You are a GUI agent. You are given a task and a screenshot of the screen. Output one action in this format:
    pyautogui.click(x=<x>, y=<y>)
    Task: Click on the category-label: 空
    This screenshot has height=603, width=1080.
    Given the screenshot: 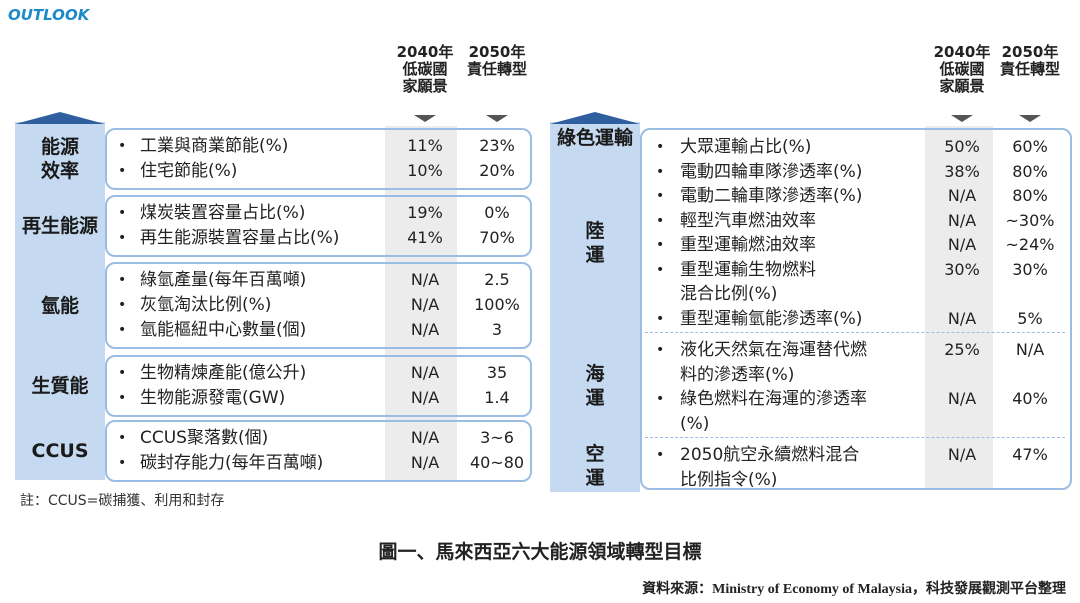 What is the action you would take?
    pyautogui.click(x=595, y=454)
    